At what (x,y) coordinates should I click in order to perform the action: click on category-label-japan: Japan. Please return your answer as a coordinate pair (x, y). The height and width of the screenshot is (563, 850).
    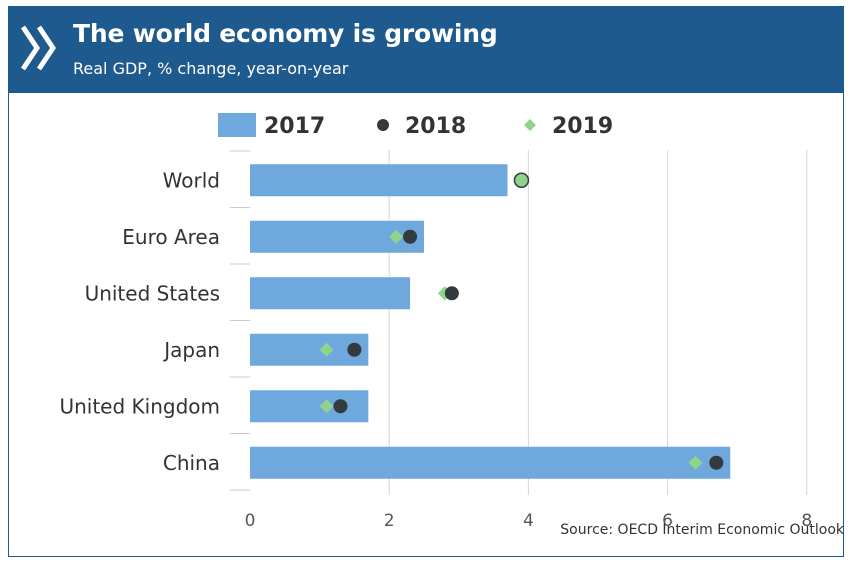
    Looking at the image, I should click on (191, 350).